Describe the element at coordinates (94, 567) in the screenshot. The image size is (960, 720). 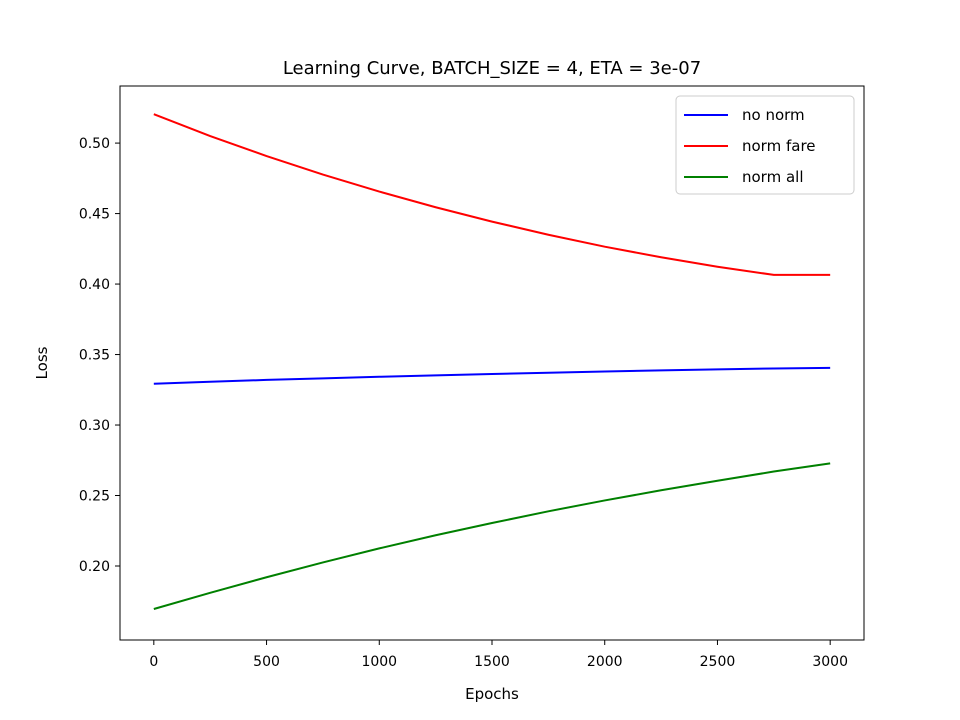
I see `y-tick-label: 0.20` at that location.